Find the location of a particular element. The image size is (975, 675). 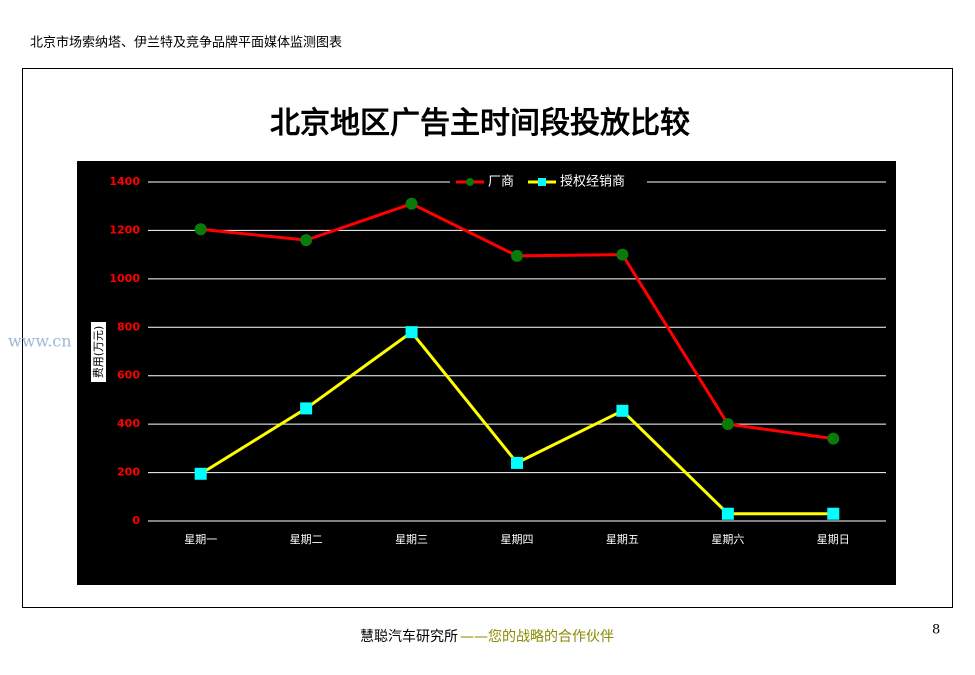

x-tick-label: 星期六 is located at coordinates (727, 539).